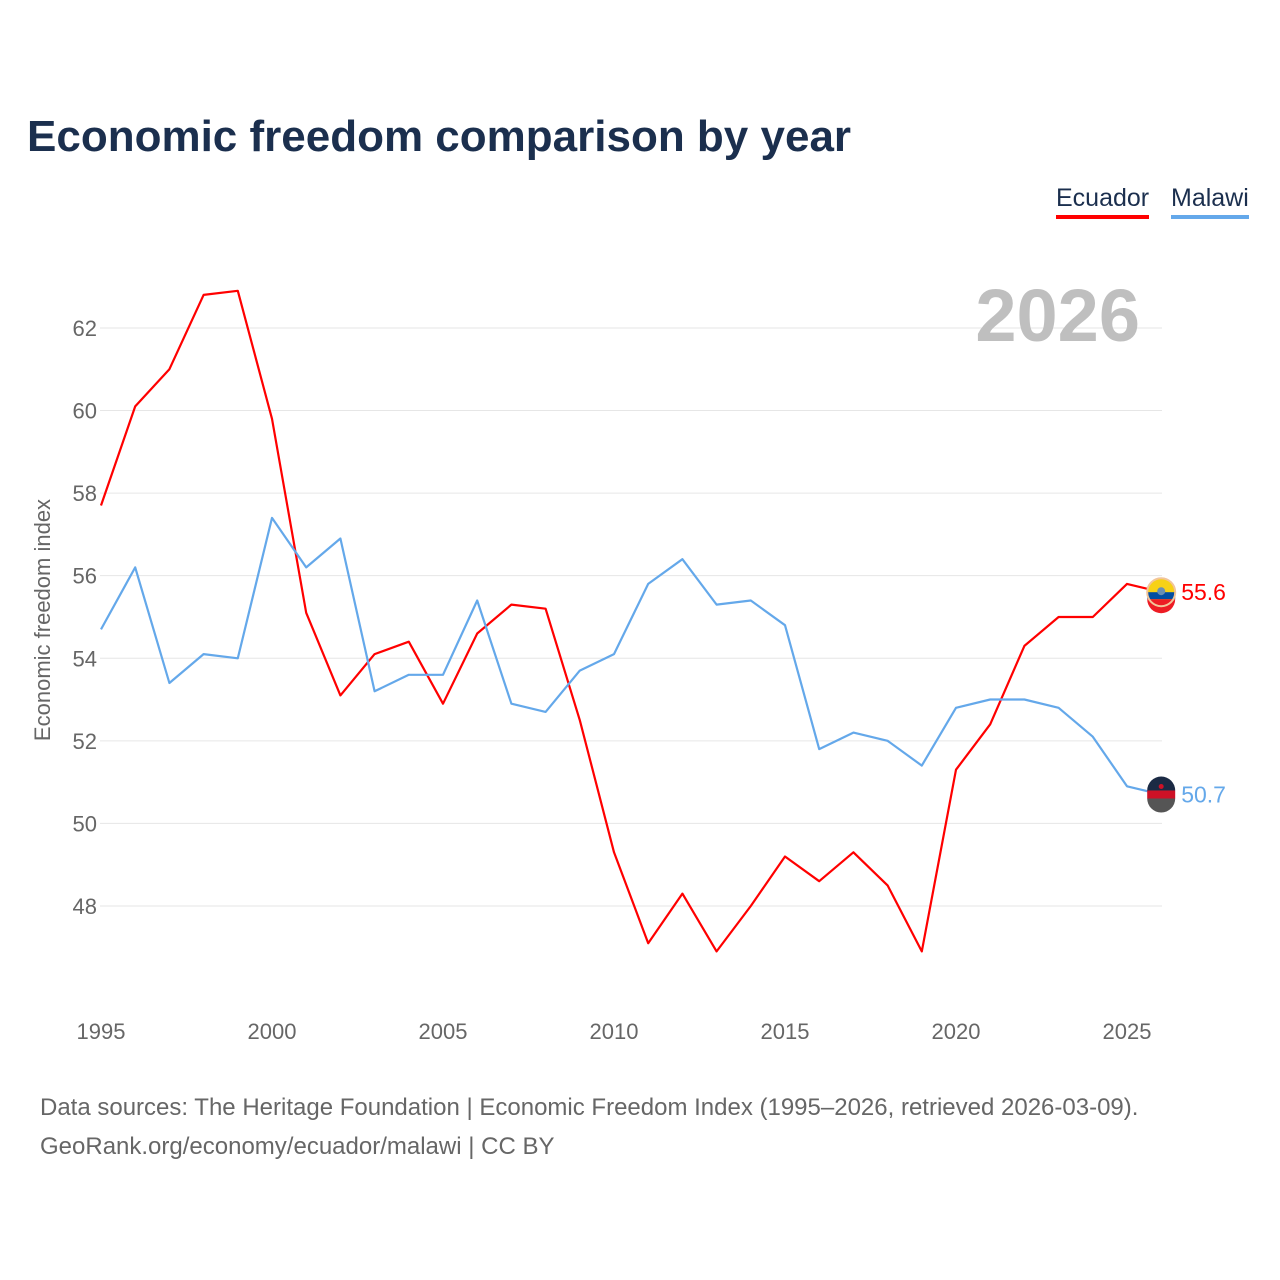  What do you see at coordinates (85, 823) in the screenshot?
I see `y-tick-label: 50` at bounding box center [85, 823].